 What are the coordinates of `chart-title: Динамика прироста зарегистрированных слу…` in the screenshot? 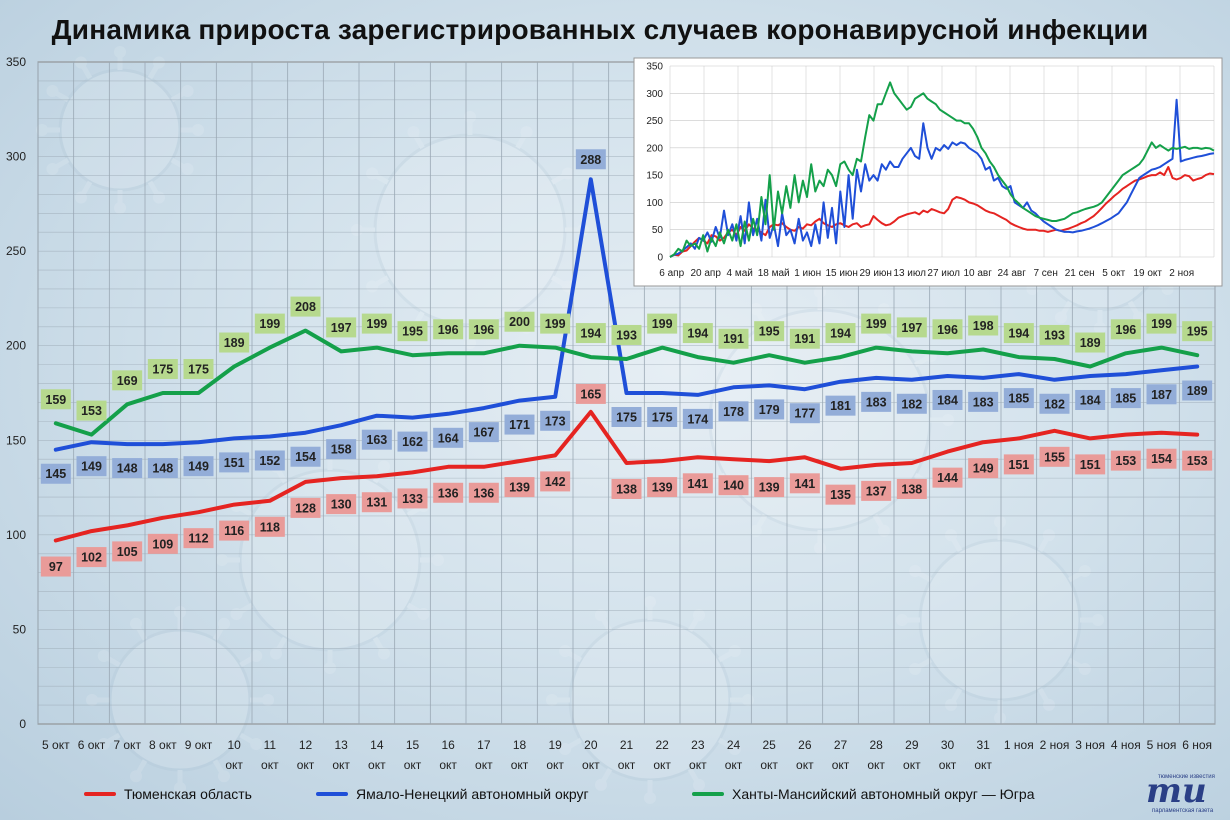 It's located at (600, 29).